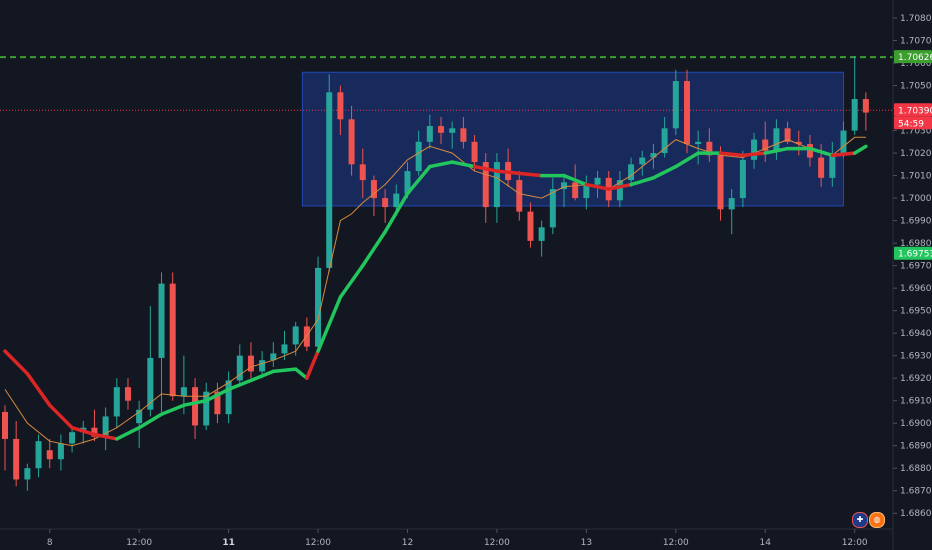 Image resolution: width=932 pixels, height=550 pixels. Describe the element at coordinates (916, 222) in the screenshot. I see `y-tick-label: 1.69900` at that location.